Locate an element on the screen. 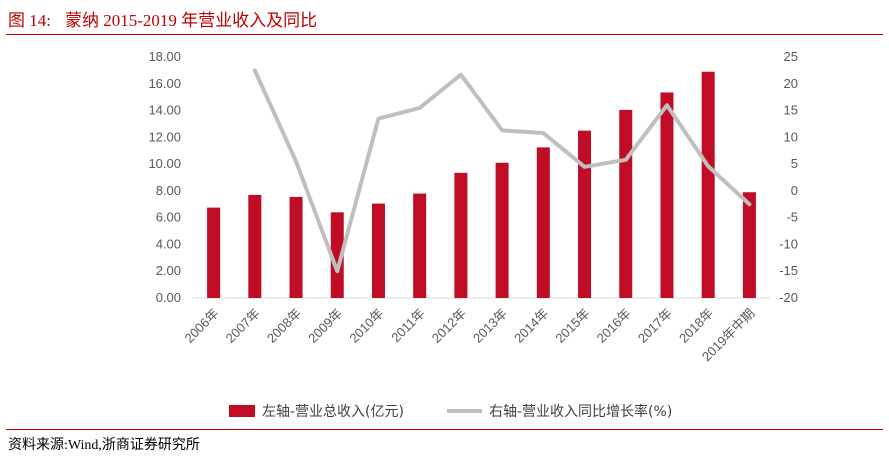 The height and width of the screenshot is (463, 889). left-axis-tick: 18.00 is located at coordinates (164, 56).